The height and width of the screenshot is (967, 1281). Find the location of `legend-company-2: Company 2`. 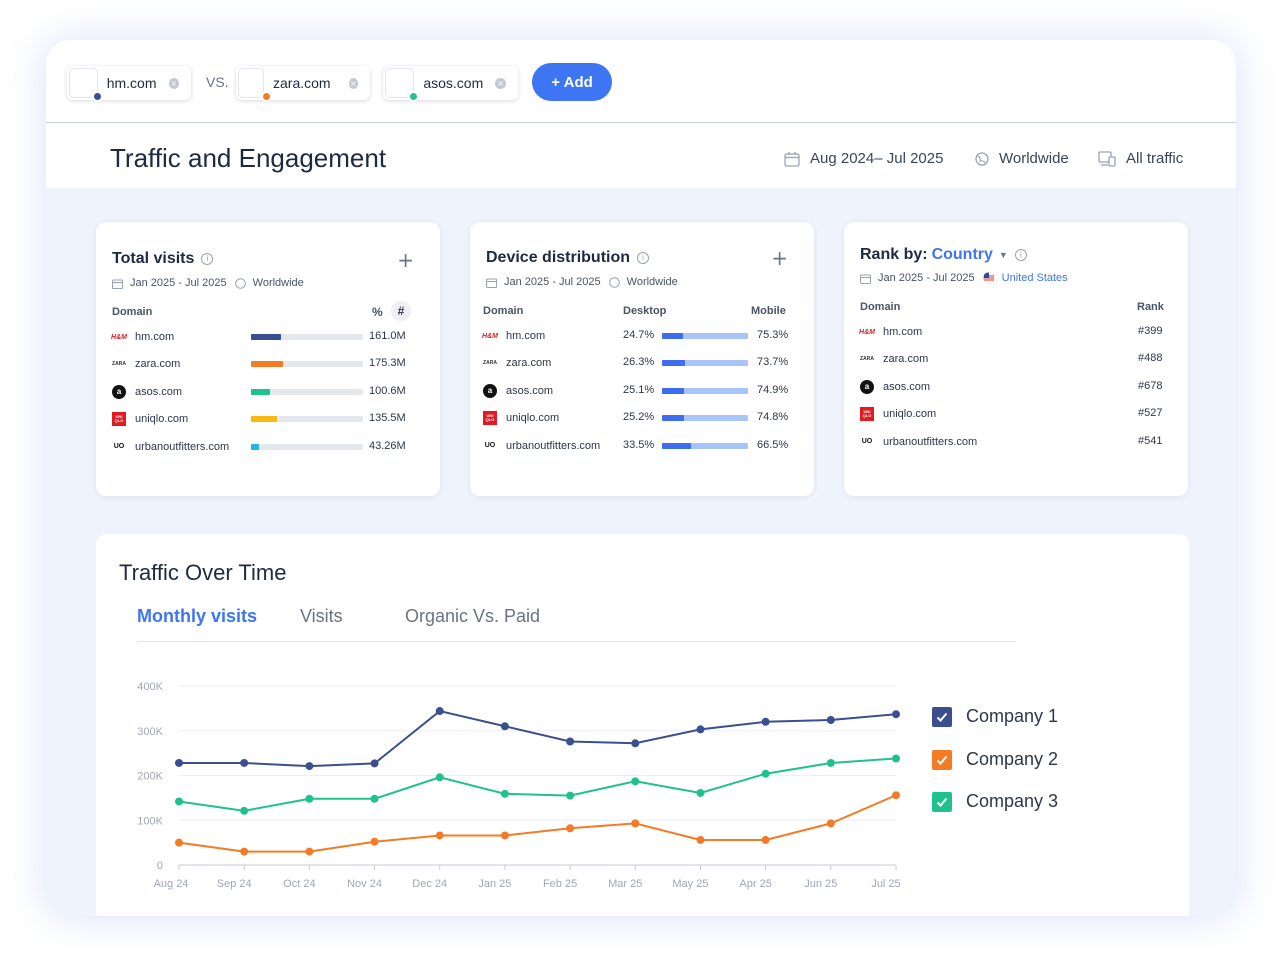

legend-company-2: Company 2 is located at coordinates (995, 759).